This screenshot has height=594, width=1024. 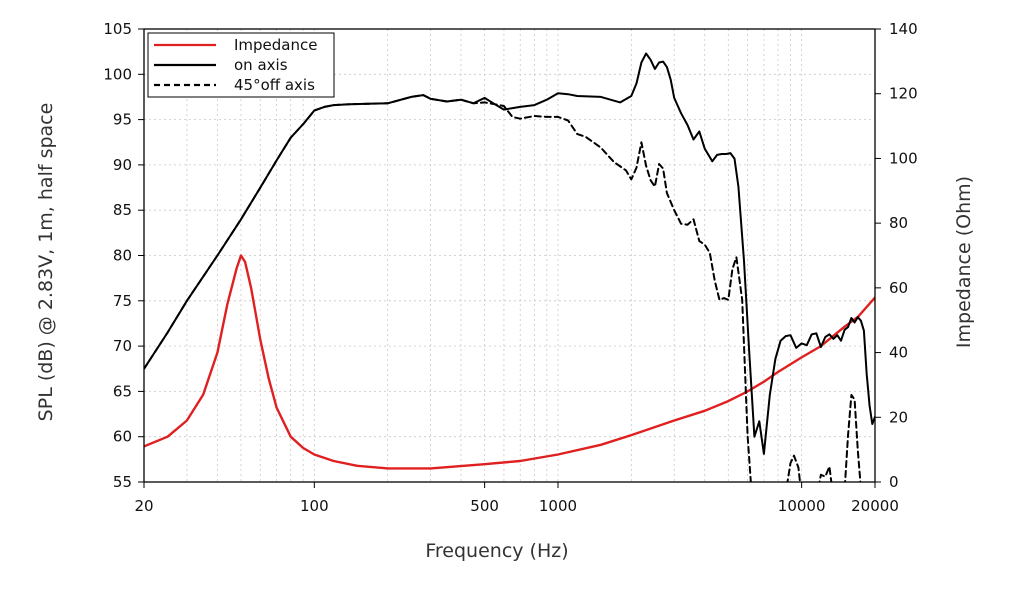 What do you see at coordinates (903, 94) in the screenshot?
I see `y2-tick-label: 120` at bounding box center [903, 94].